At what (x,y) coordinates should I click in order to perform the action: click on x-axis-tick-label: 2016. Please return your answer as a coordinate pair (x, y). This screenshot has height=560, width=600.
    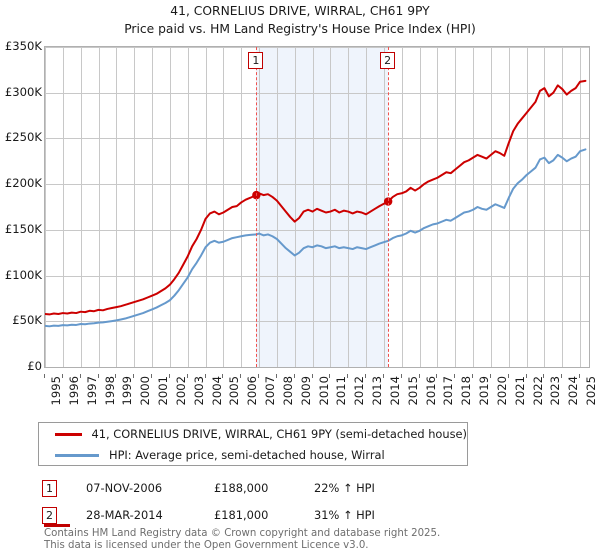
    Looking at the image, I should click on (430, 391).